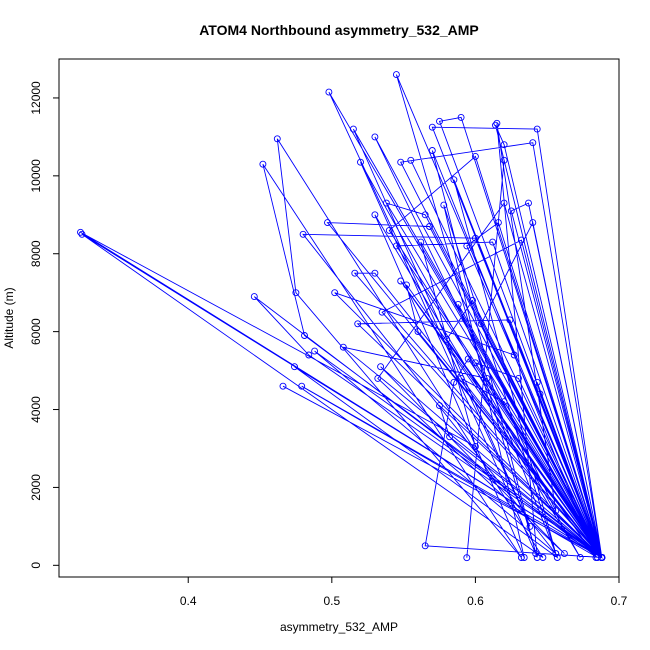  I want to click on y-tick-label: 2000, so click(36, 487).